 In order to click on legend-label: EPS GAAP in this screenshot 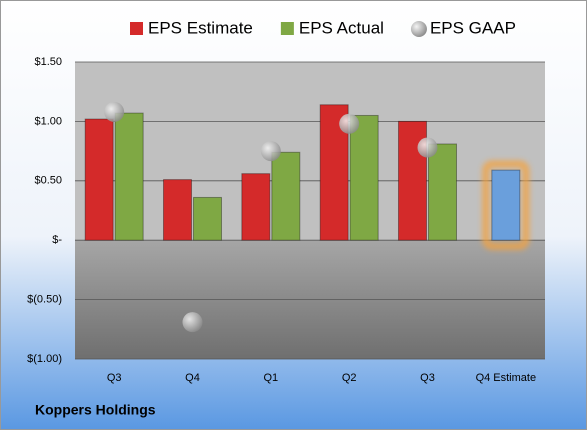, I will do `click(473, 27)`.